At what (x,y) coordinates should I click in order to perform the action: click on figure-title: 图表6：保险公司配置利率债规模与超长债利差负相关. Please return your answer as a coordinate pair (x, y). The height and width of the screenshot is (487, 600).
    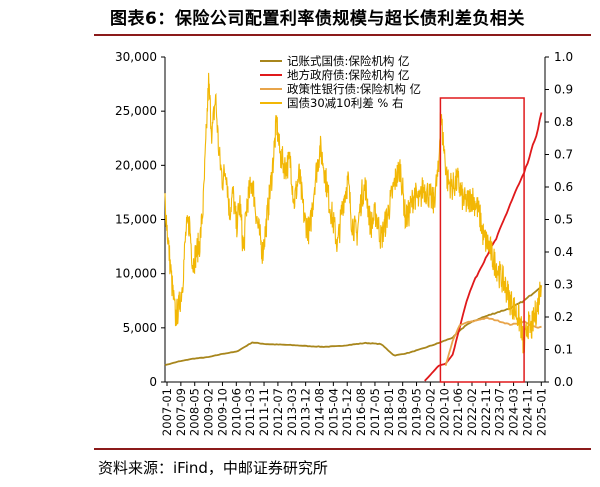
    Looking at the image, I should click on (317, 19).